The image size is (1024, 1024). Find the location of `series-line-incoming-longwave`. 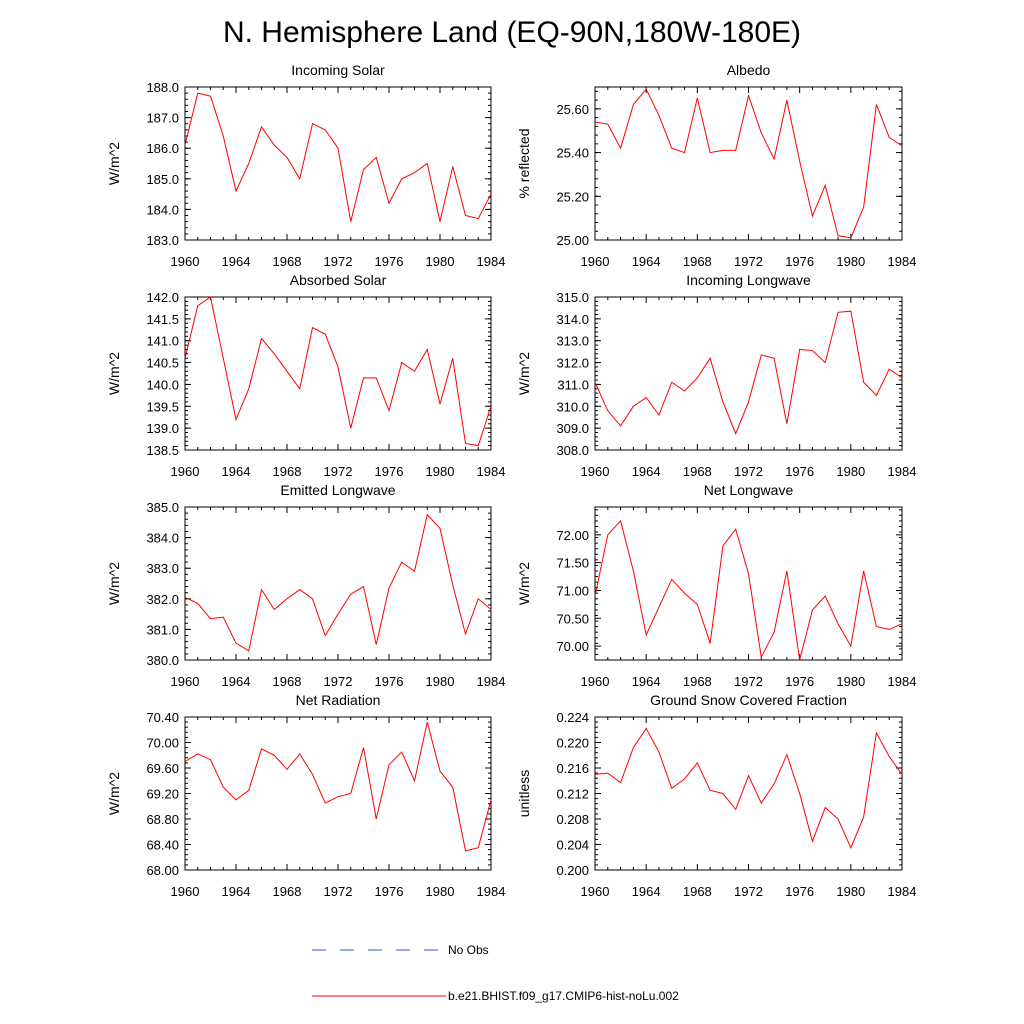

series-line-incoming-longwave is located at coordinates (748, 372).